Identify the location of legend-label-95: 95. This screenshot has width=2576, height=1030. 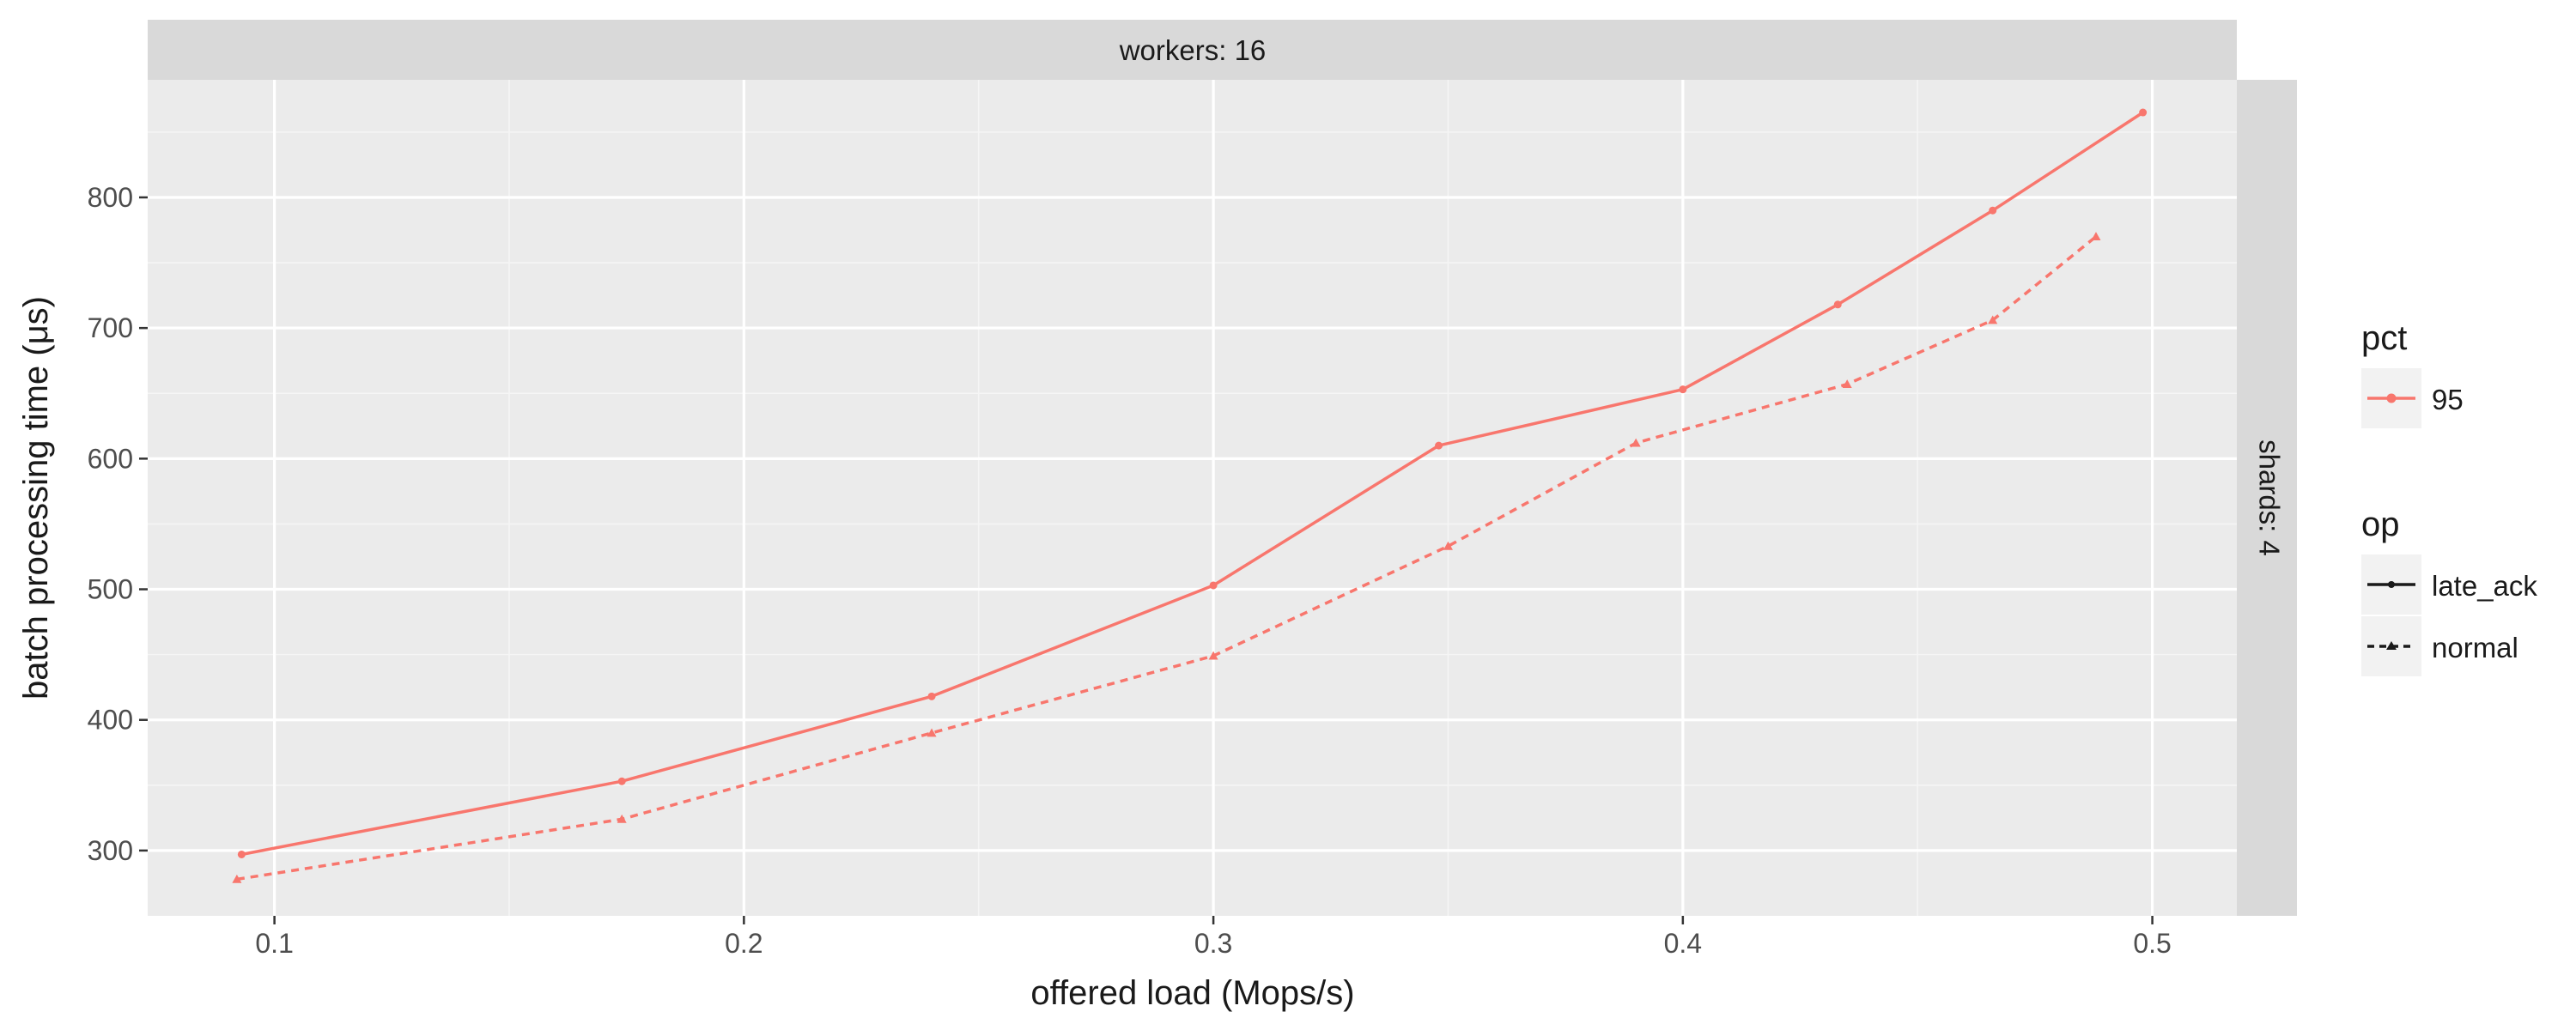
(2448, 399).